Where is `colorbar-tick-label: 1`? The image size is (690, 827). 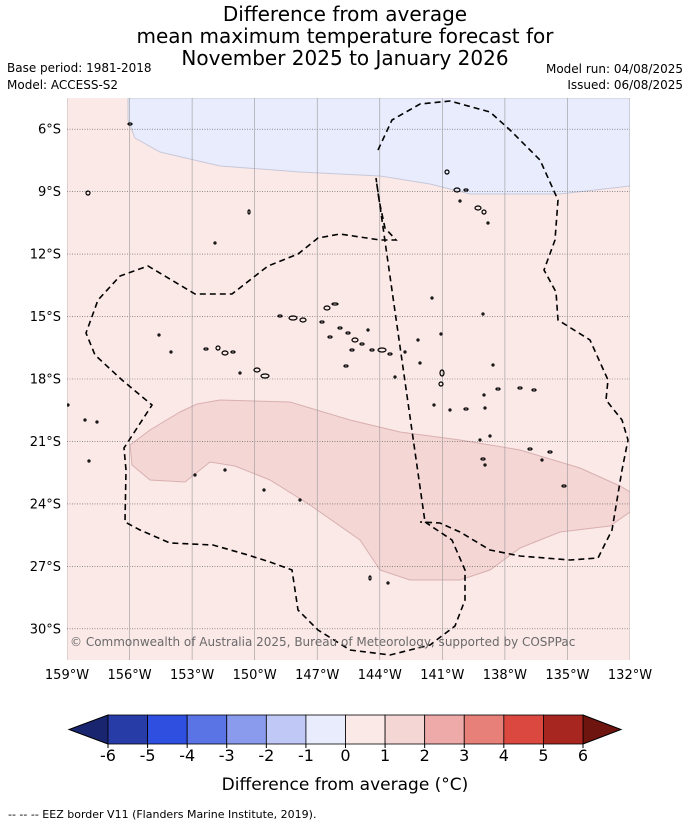
colorbar-tick-label: 1 is located at coordinates (385, 755).